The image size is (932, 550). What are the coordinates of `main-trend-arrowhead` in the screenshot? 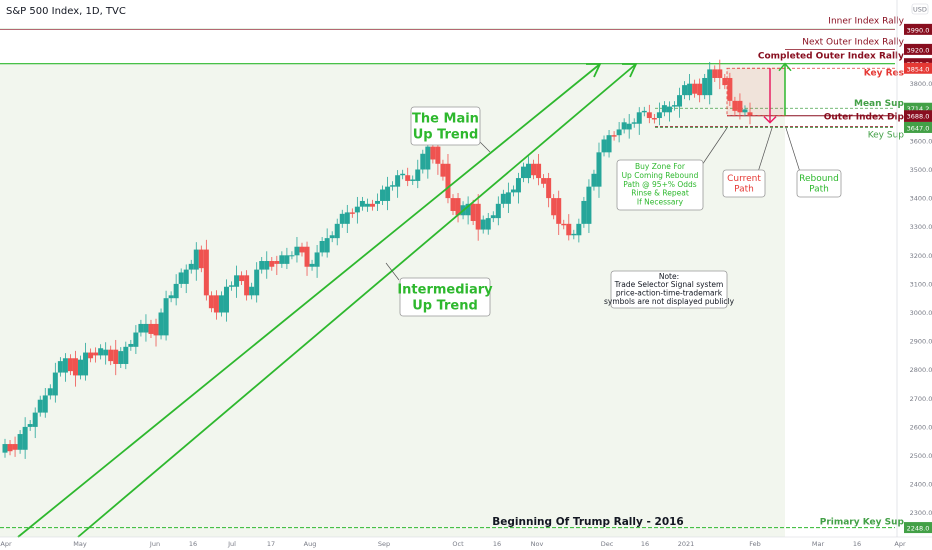 It's located at (594, 70).